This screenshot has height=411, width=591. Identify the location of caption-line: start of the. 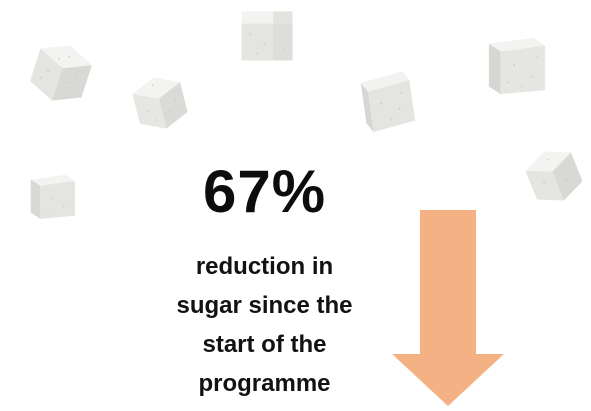
(264, 344).